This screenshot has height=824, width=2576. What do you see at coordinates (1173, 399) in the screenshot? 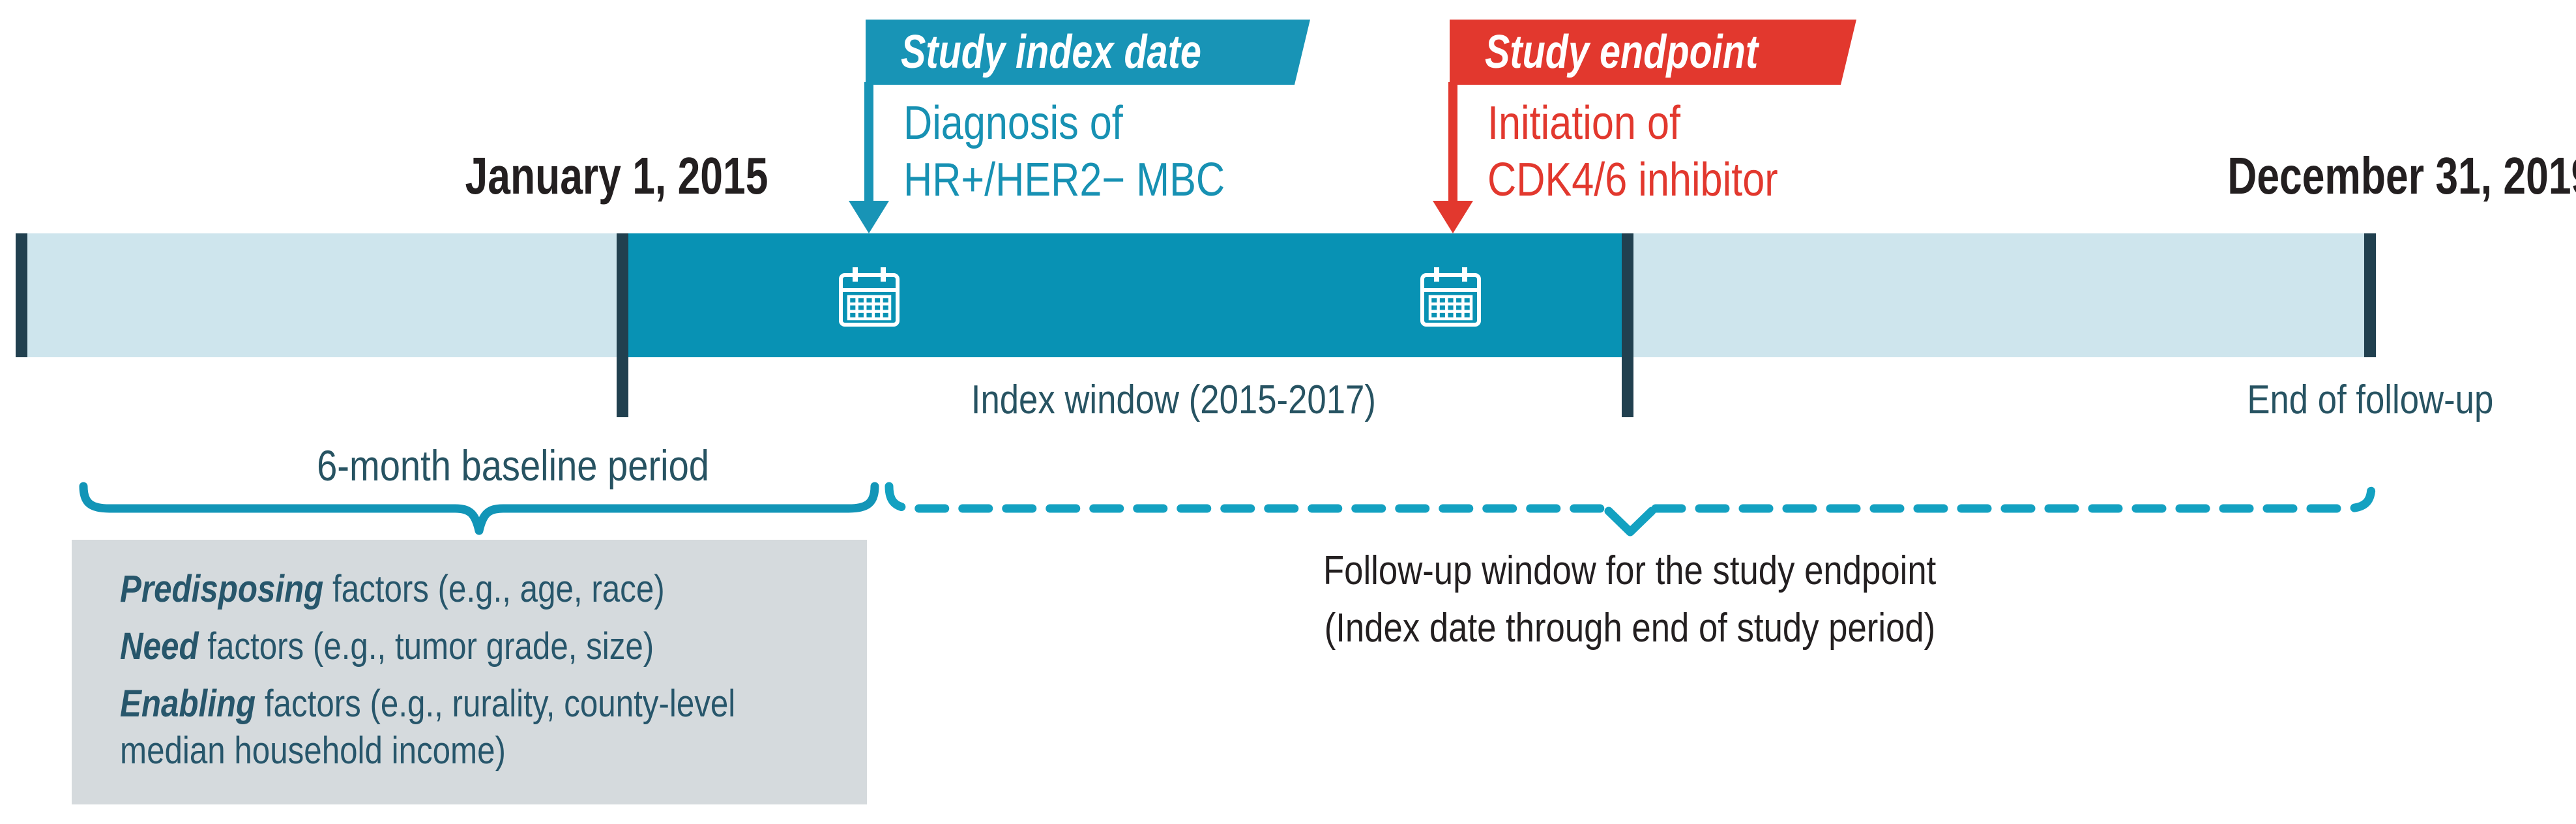
I see `index-window-label: Index window (2015-2017)` at bounding box center [1173, 399].